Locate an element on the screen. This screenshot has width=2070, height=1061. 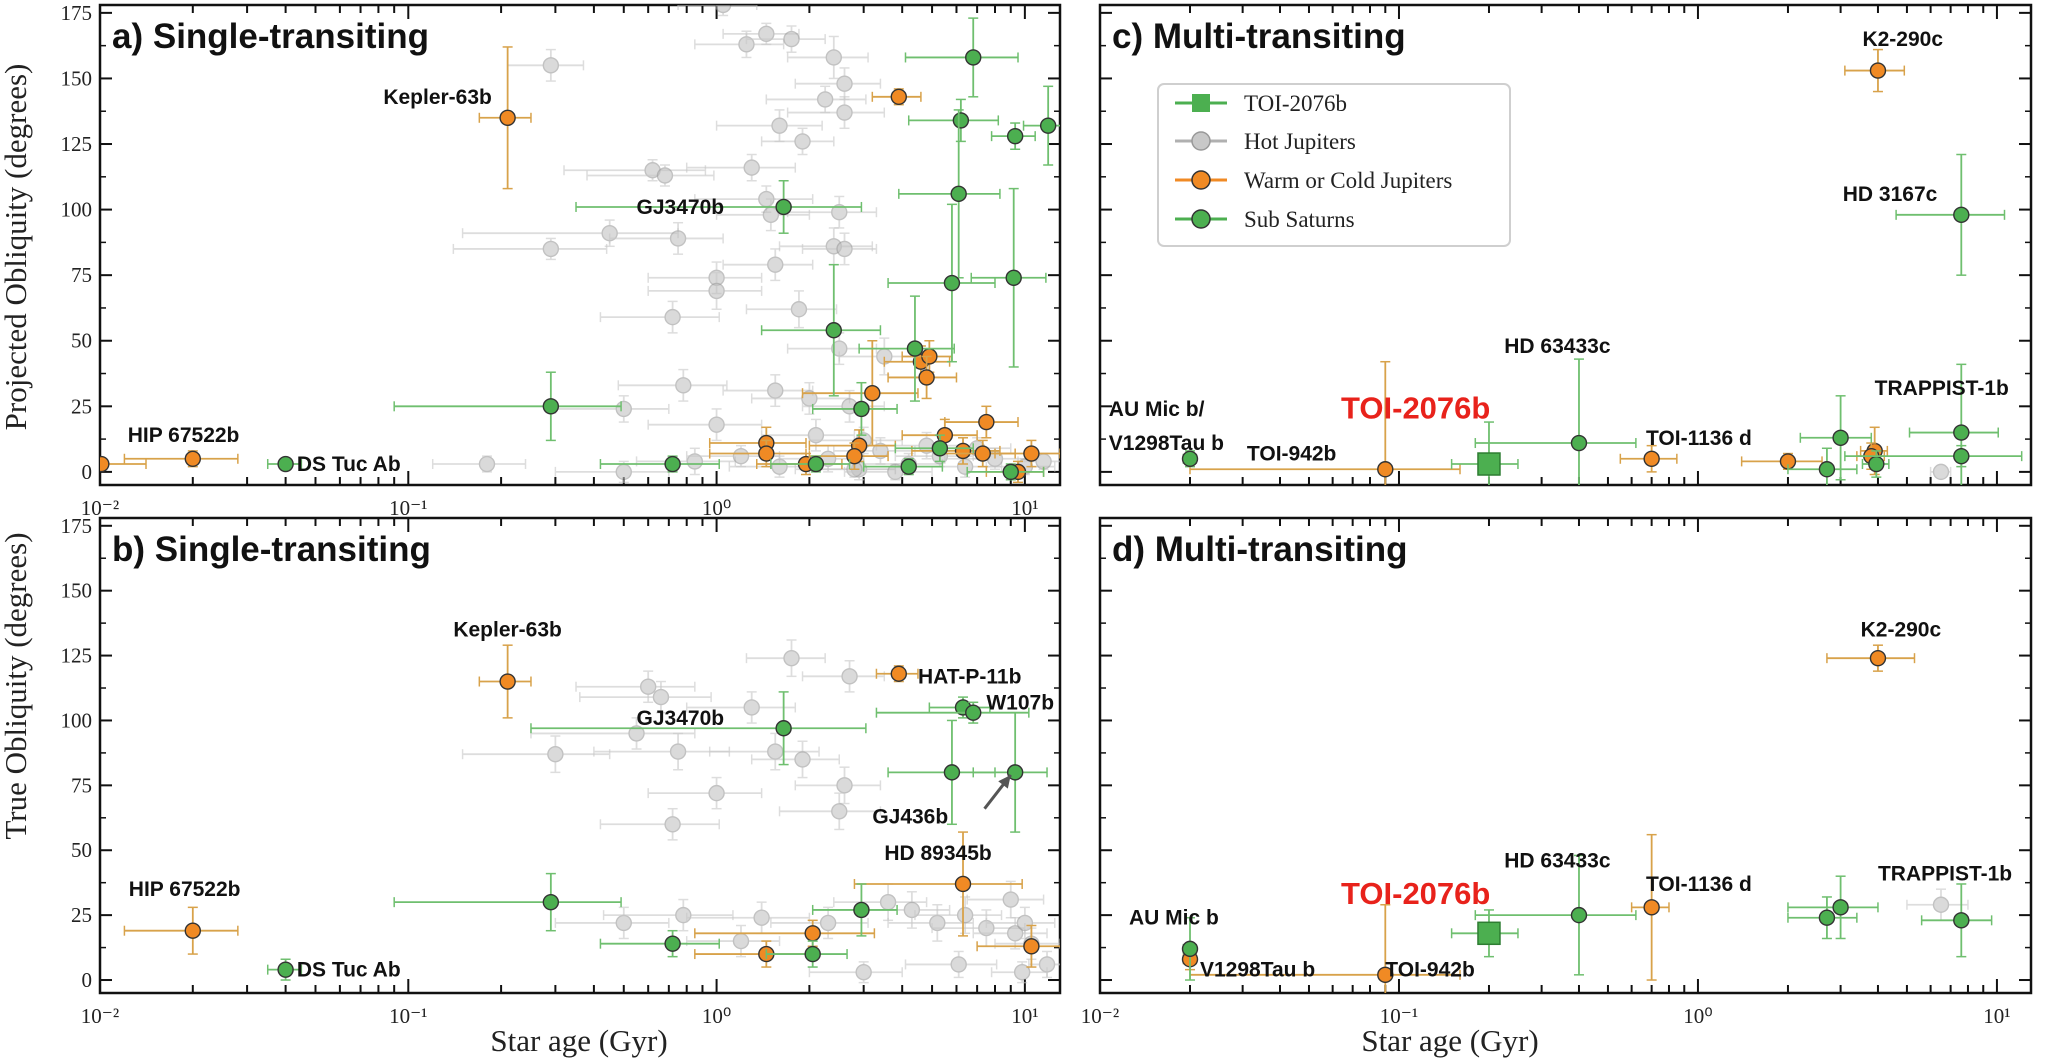
panel-title: d) Multi-transiting is located at coordinates (1260, 549).